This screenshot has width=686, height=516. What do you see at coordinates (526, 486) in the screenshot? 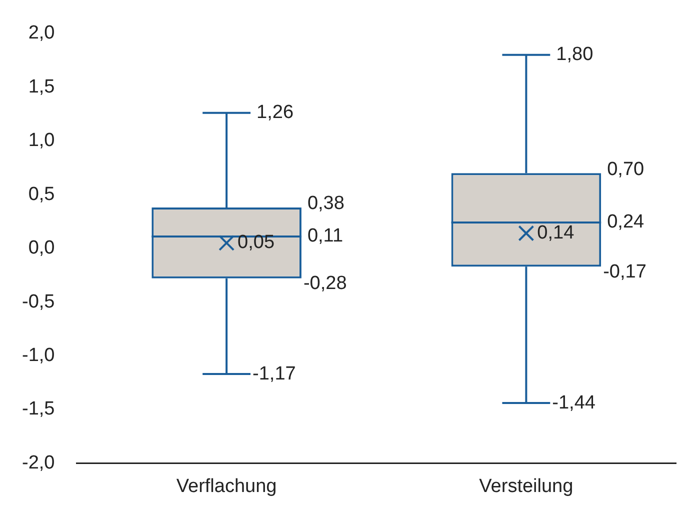
I see `x-tick-label: Versteilung` at bounding box center [526, 486].